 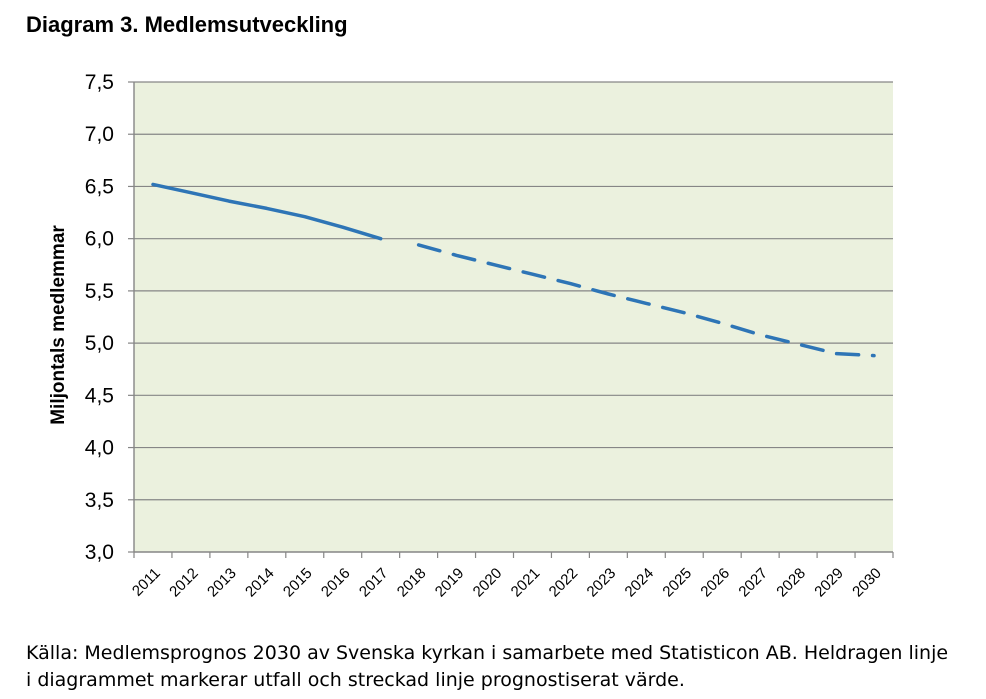 What do you see at coordinates (187, 24) in the screenshot?
I see `chart-title: Diagram 3. Medlemsutveckling` at bounding box center [187, 24].